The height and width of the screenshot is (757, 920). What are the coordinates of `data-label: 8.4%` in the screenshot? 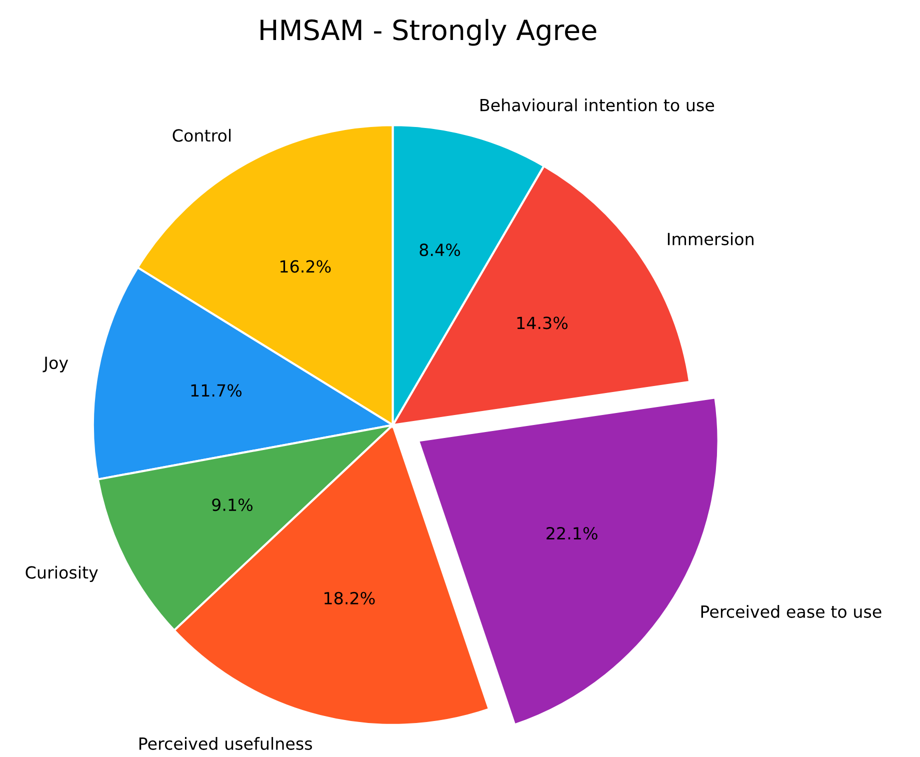 It's located at (440, 250).